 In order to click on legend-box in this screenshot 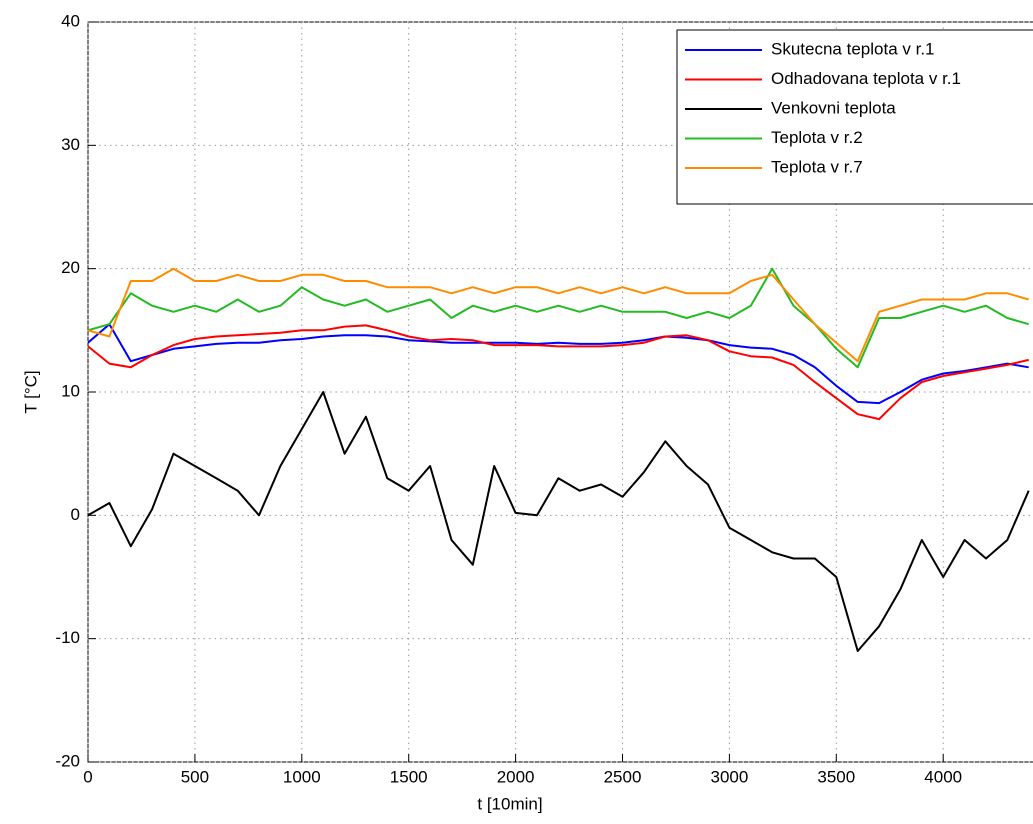, I will do `click(854, 117)`.